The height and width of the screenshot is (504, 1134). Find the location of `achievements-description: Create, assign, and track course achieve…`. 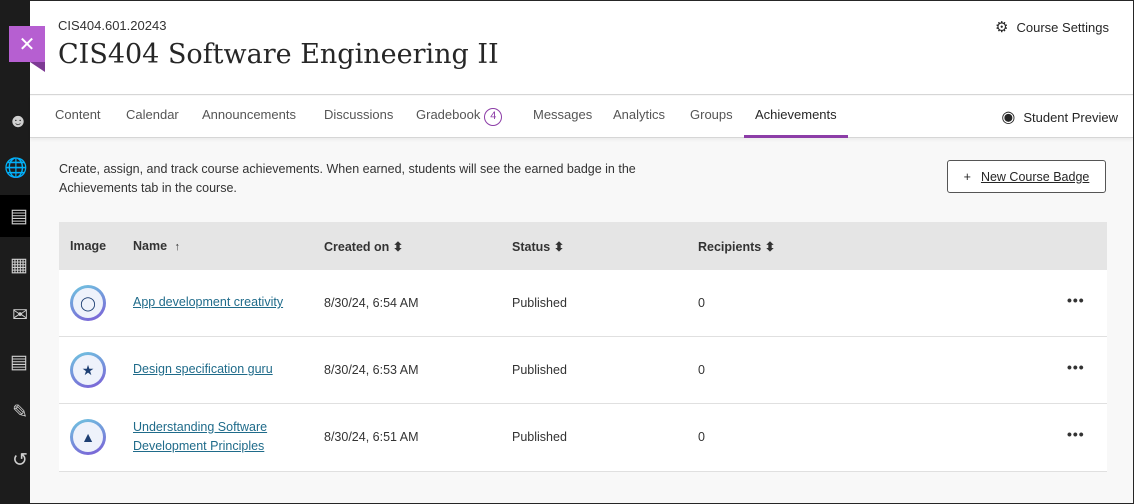

achievements-description: Create, assign, and track course achieve… is located at coordinates (347, 178).